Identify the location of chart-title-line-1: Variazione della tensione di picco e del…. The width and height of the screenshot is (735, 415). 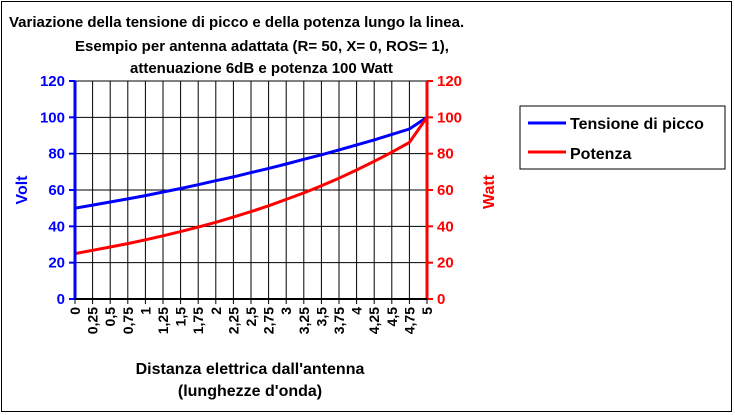
(236, 22).